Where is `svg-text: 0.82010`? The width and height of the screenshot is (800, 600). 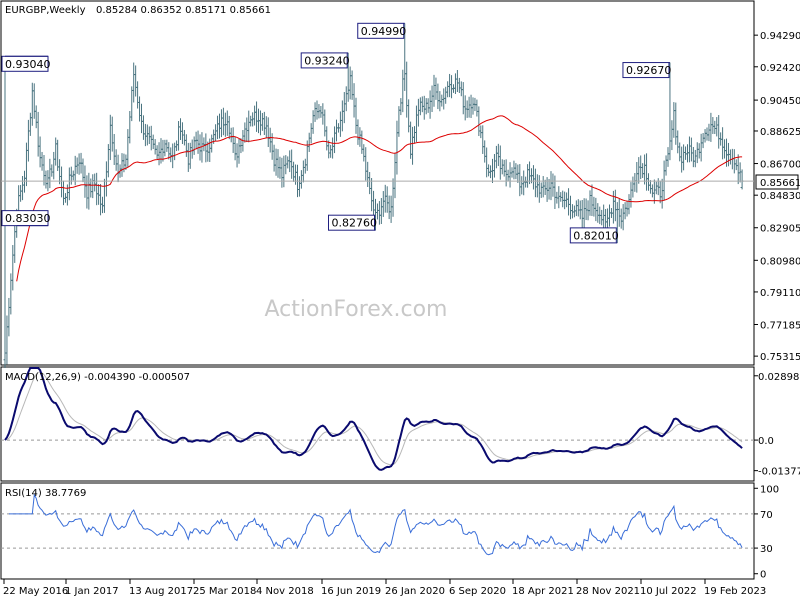 svg-text: 0.82010 is located at coordinates (596, 235).